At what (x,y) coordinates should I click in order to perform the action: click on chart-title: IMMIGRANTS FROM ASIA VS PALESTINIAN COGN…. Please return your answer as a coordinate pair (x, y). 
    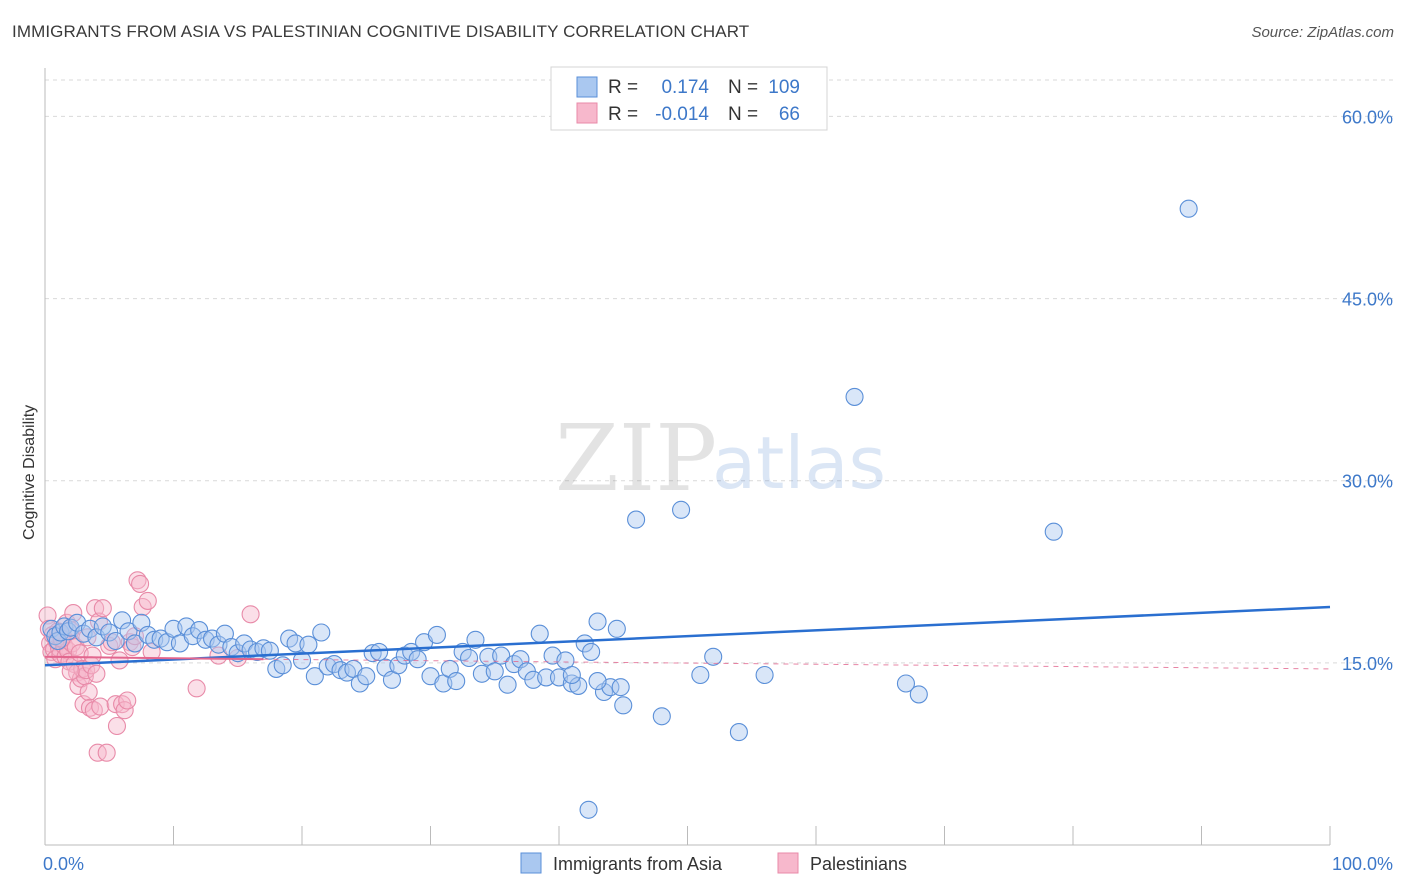
    Looking at the image, I should click on (381, 31).